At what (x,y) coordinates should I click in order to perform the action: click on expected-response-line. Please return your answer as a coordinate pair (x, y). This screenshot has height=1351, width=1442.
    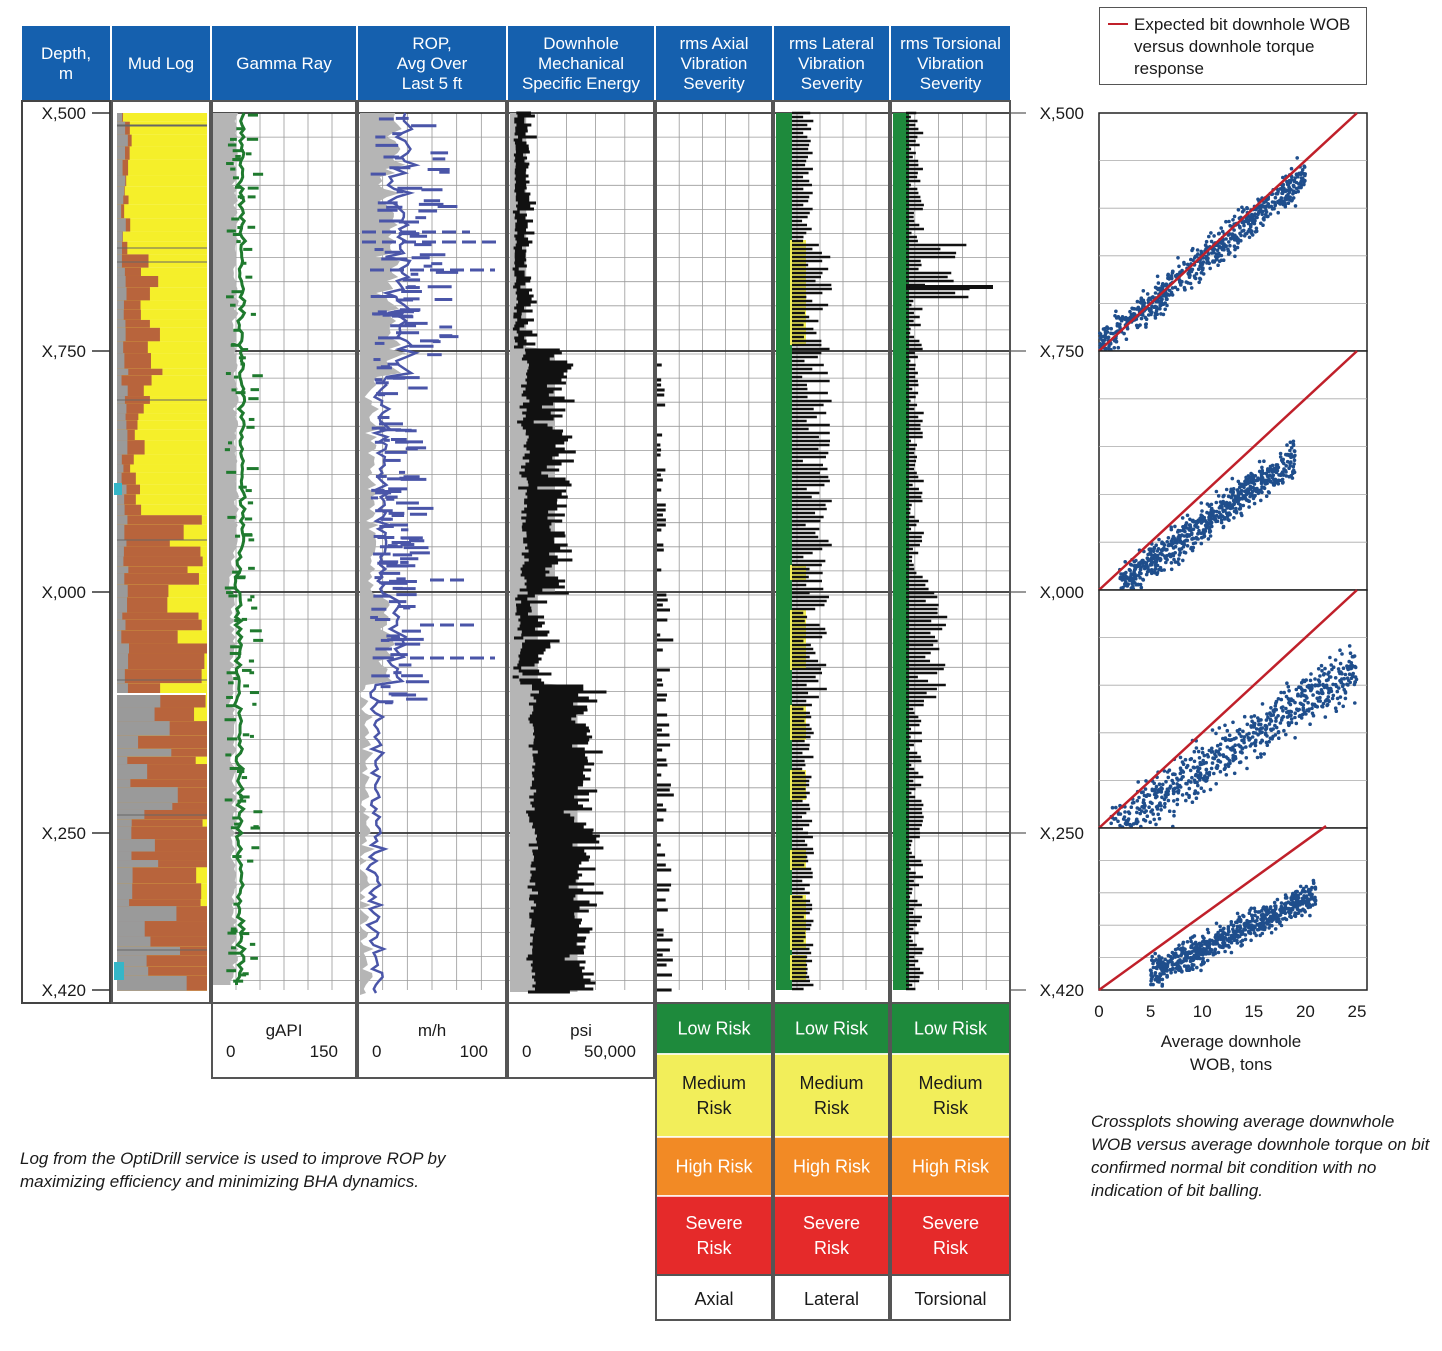
    Looking at the image, I should click on (1228, 709).